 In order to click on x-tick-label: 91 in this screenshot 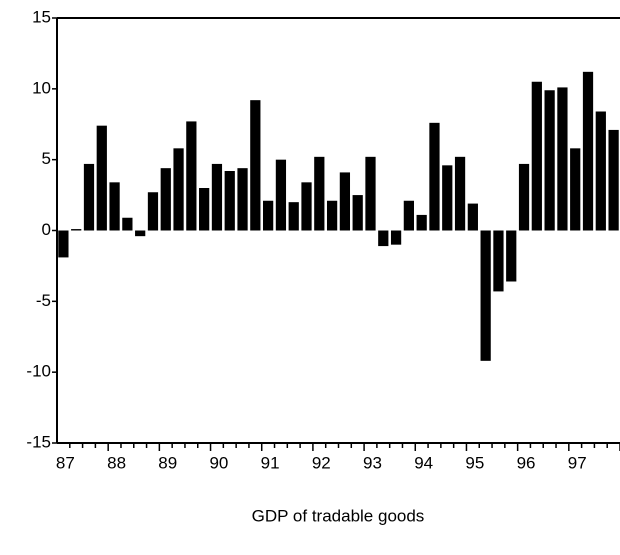, I will do `click(270, 462)`.